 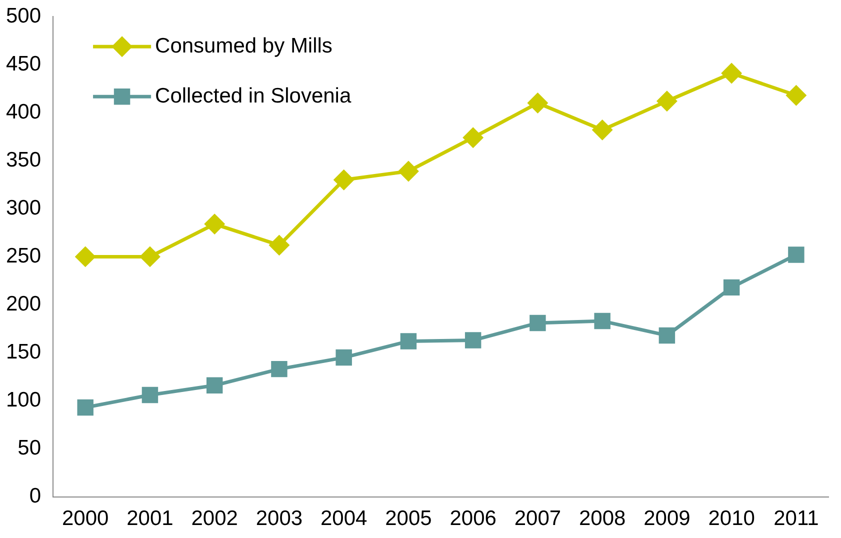 What do you see at coordinates (344, 518) in the screenshot?
I see `x-tick-label: 2004` at bounding box center [344, 518].